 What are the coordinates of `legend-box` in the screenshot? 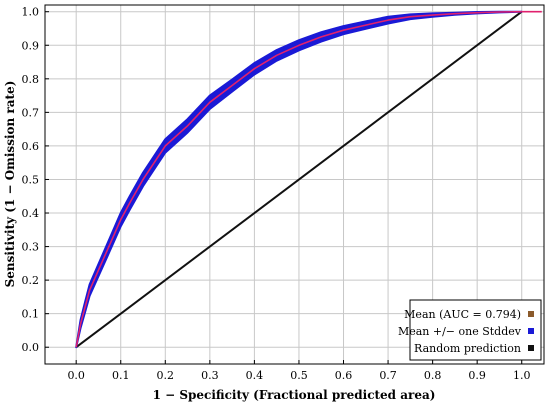 It's located at (475, 330).